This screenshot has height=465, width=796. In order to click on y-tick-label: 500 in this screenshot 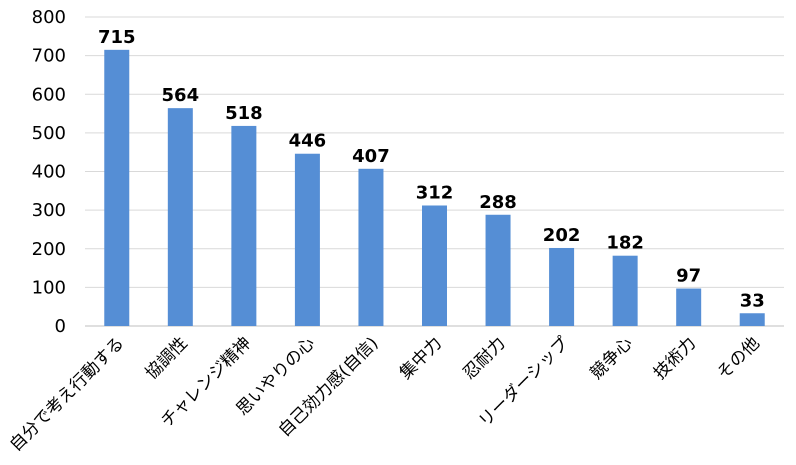, I will do `click(49, 133)`.